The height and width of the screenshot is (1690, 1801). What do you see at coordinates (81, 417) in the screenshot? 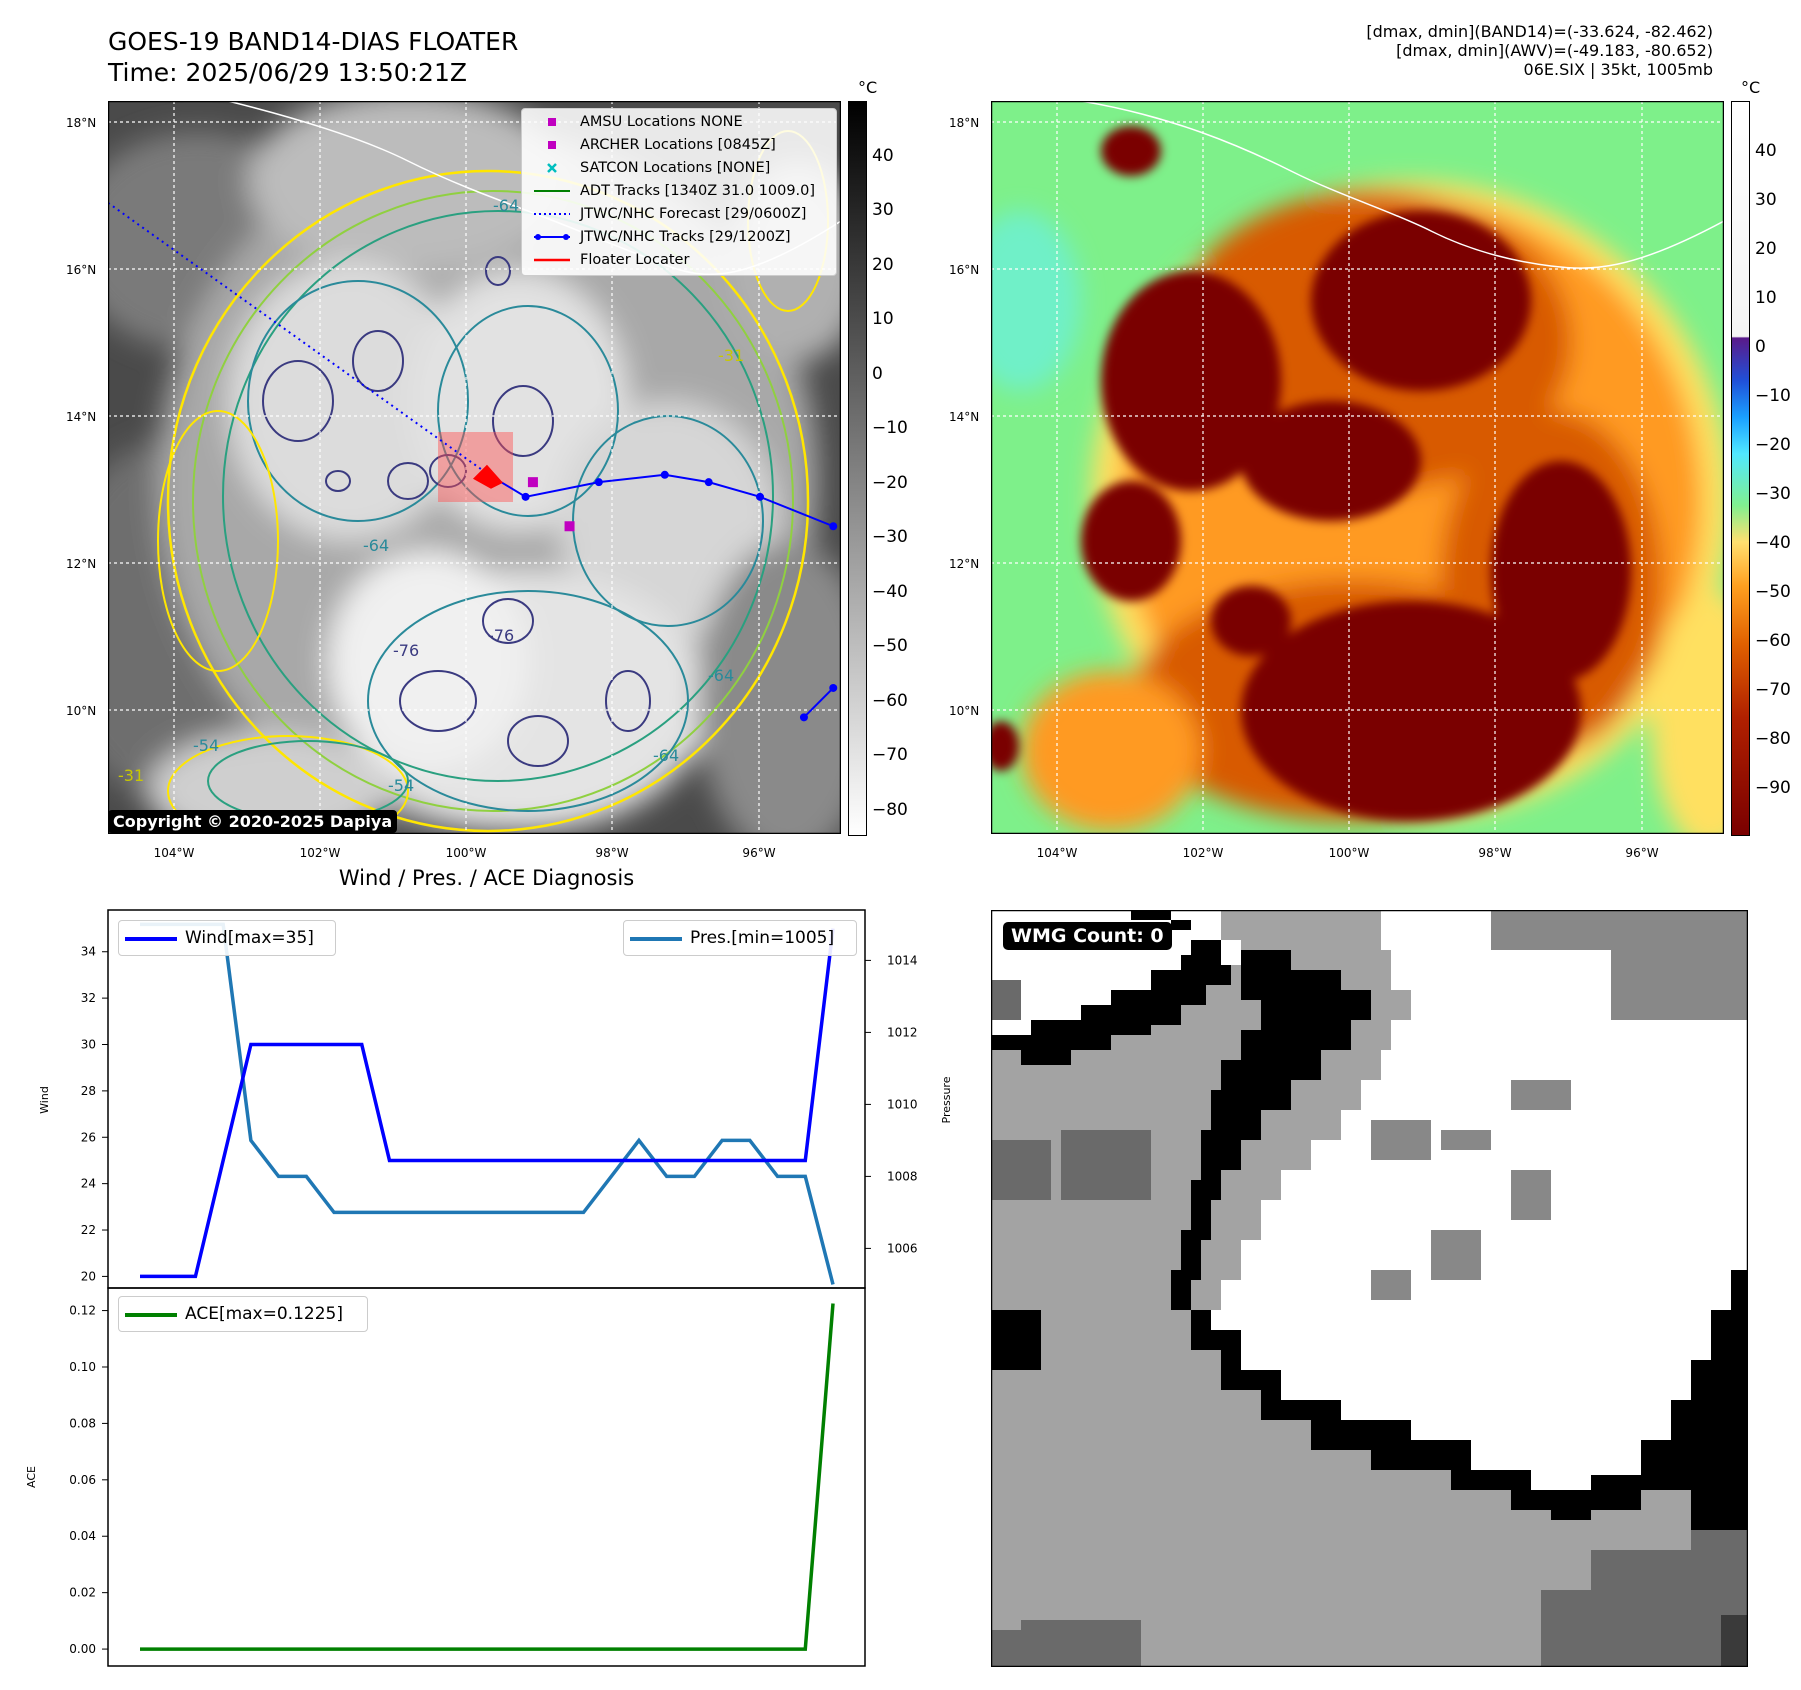
I see `lat-label: 14°N` at bounding box center [81, 417].